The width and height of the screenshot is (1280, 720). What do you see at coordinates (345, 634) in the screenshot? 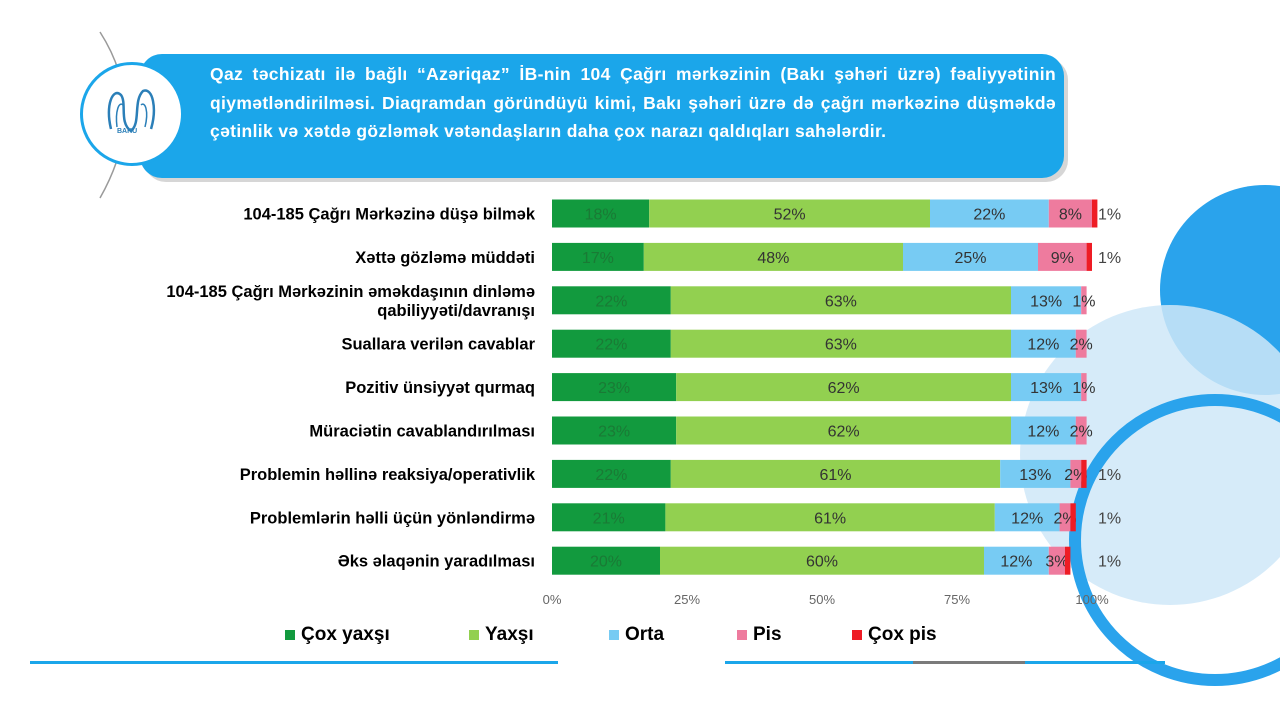
I see `legend-label: Çox yaxşı` at bounding box center [345, 634].